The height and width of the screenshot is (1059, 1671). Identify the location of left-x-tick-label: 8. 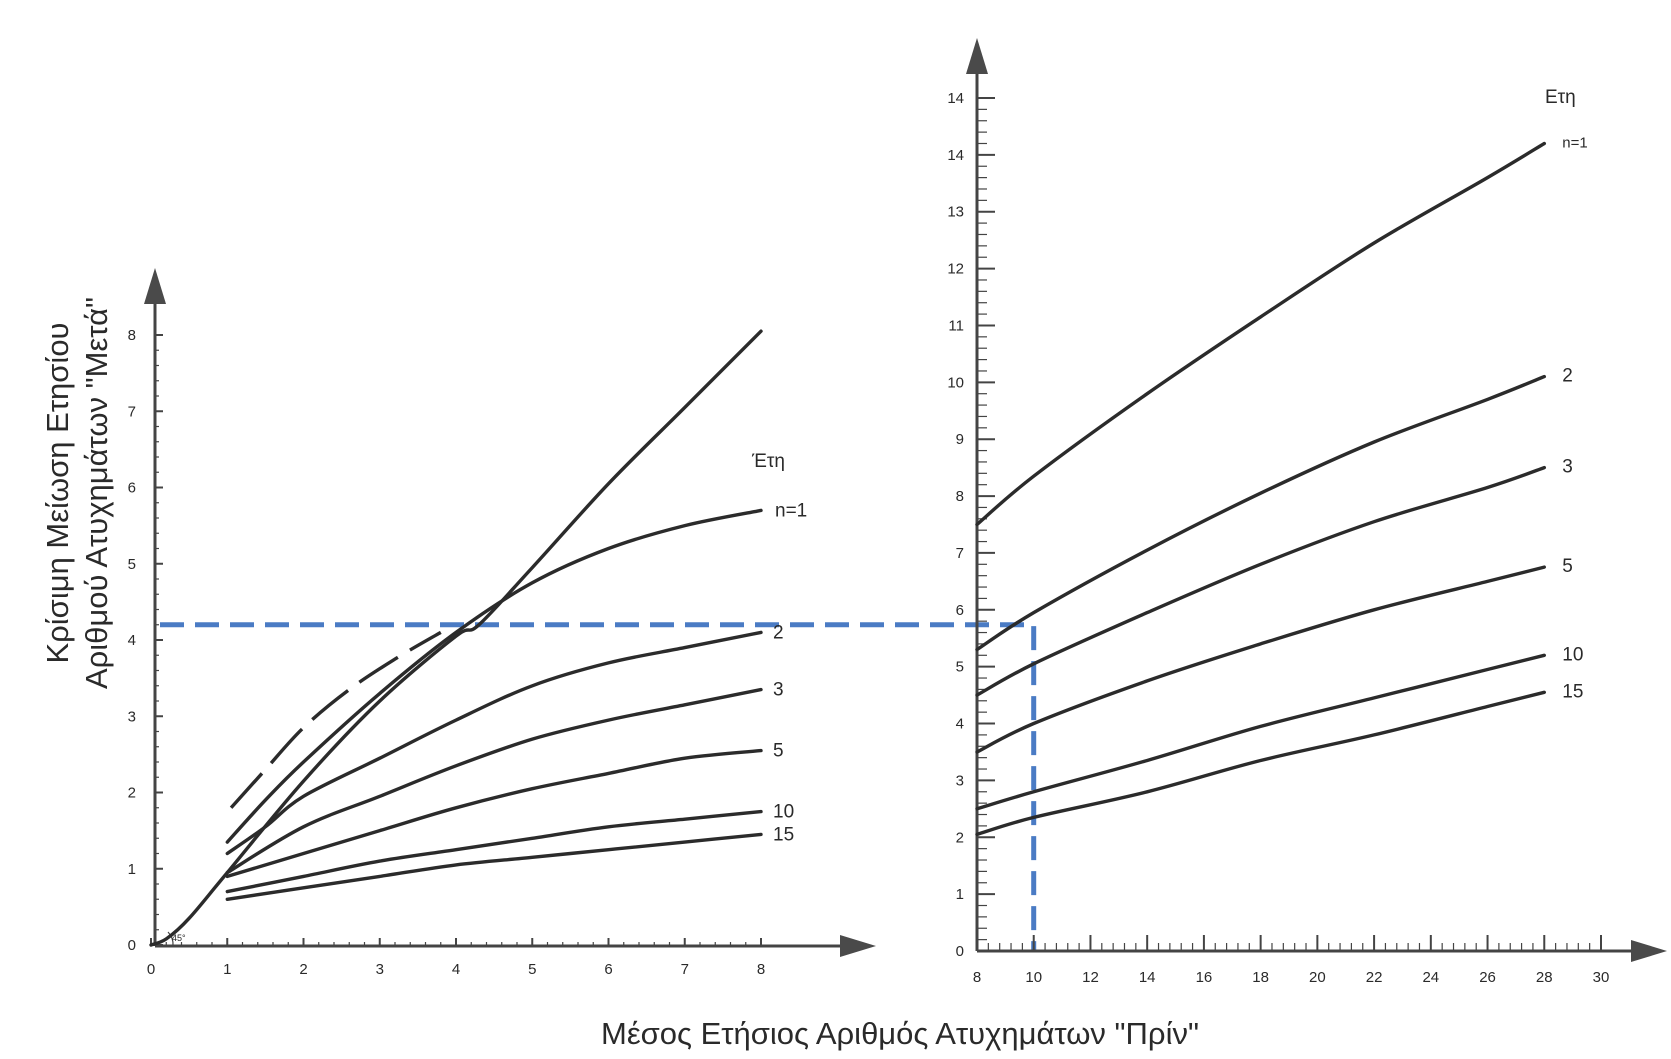
(761, 969).